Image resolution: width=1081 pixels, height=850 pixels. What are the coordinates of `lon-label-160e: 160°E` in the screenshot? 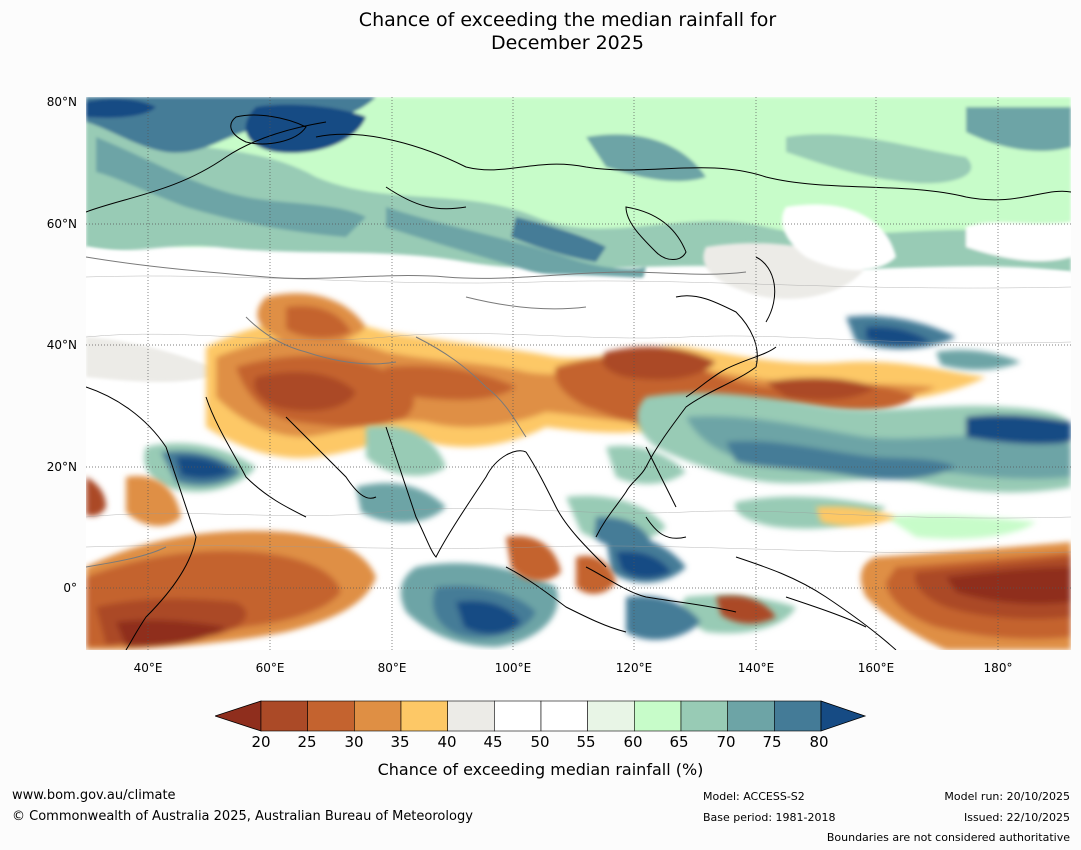 It's located at (876, 668).